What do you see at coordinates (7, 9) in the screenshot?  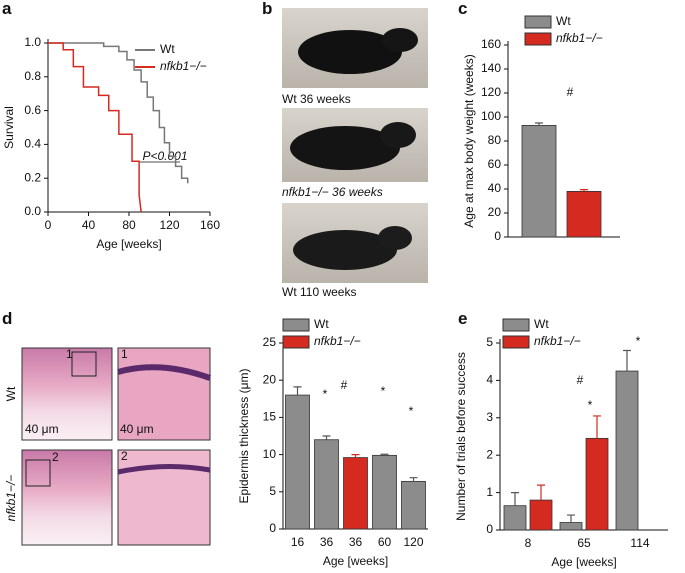 I see `panel-label: a` at bounding box center [7, 9].